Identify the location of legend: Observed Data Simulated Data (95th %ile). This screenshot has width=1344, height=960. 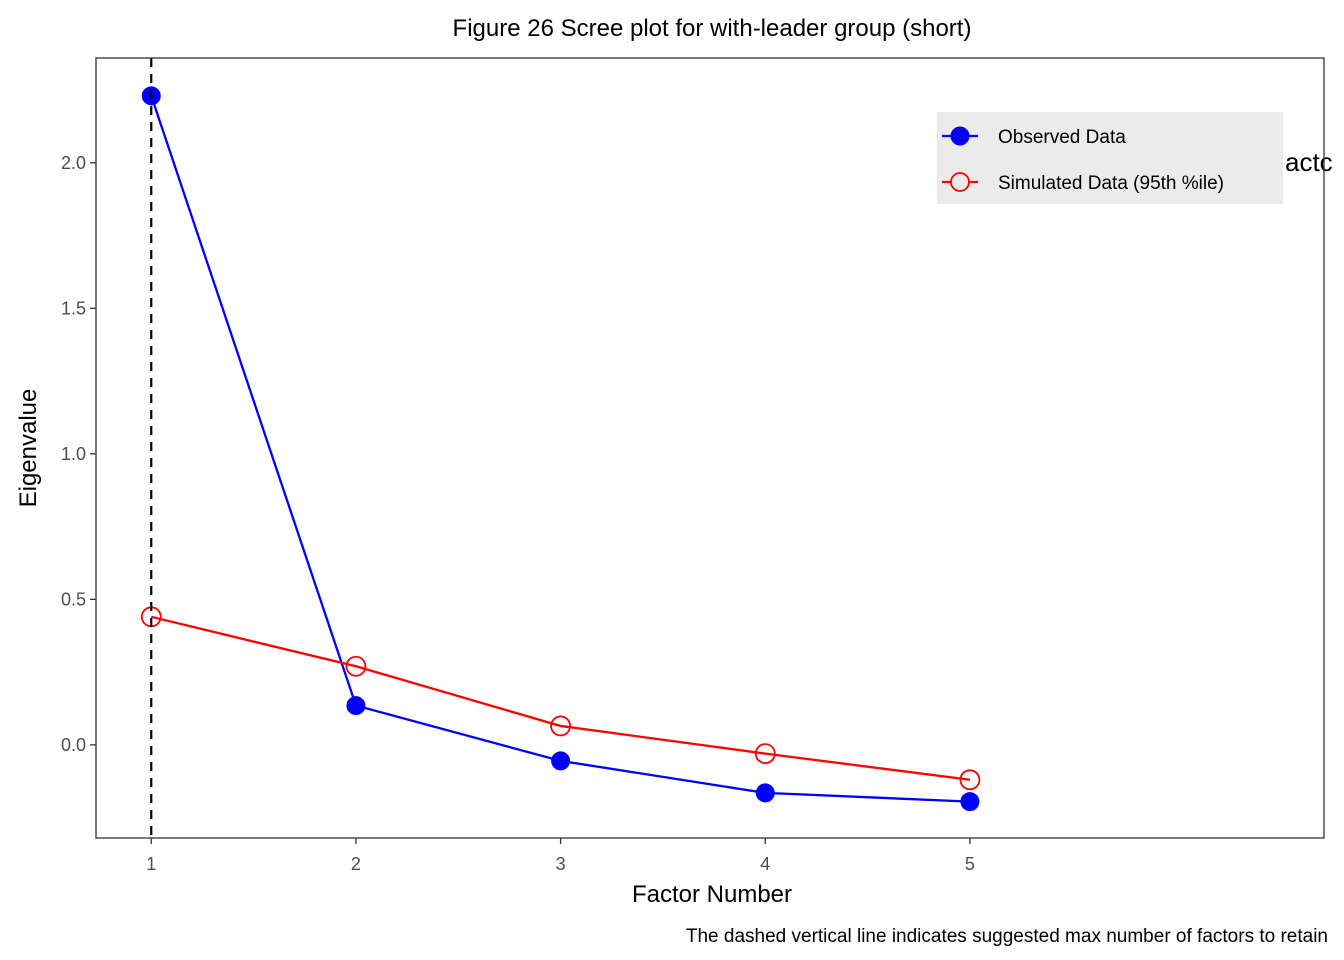
(1110, 158).